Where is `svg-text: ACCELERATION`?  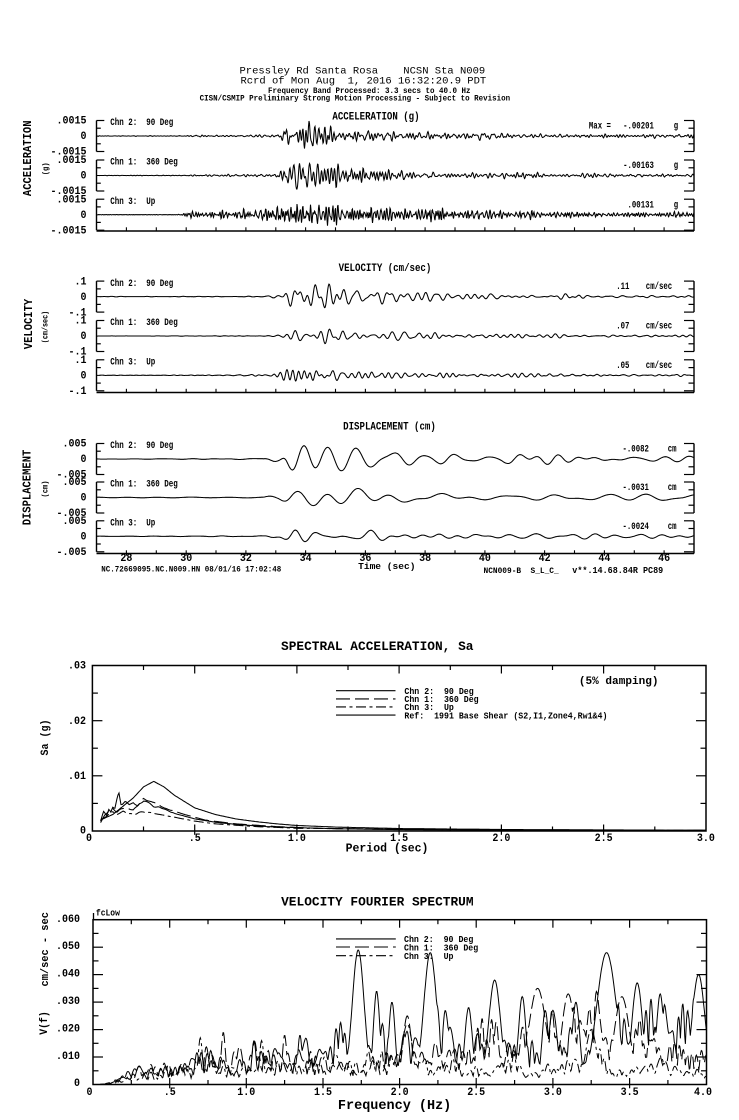 svg-text: ACCELERATION is located at coordinates (28, 159).